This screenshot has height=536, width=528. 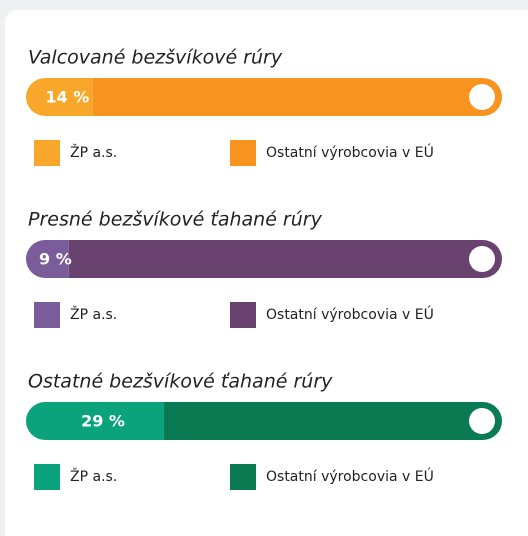 I want to click on value-label: 29 %, so click(x=103, y=421).